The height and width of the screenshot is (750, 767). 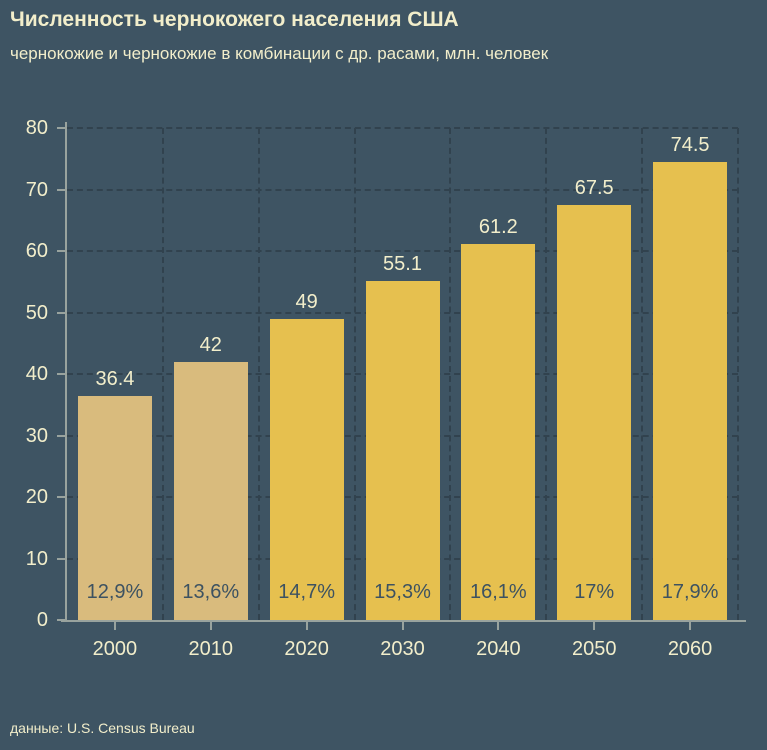 What do you see at coordinates (402, 264) in the screenshot?
I see `value-label: 55.1` at bounding box center [402, 264].